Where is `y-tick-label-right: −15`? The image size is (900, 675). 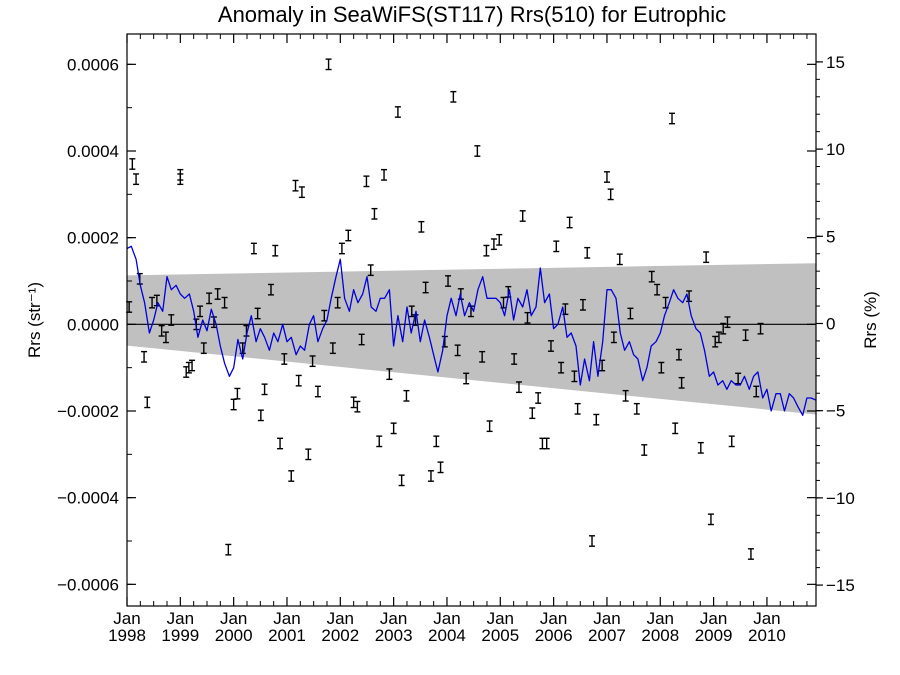 y-tick-label-right: −15 is located at coordinates (840, 585).